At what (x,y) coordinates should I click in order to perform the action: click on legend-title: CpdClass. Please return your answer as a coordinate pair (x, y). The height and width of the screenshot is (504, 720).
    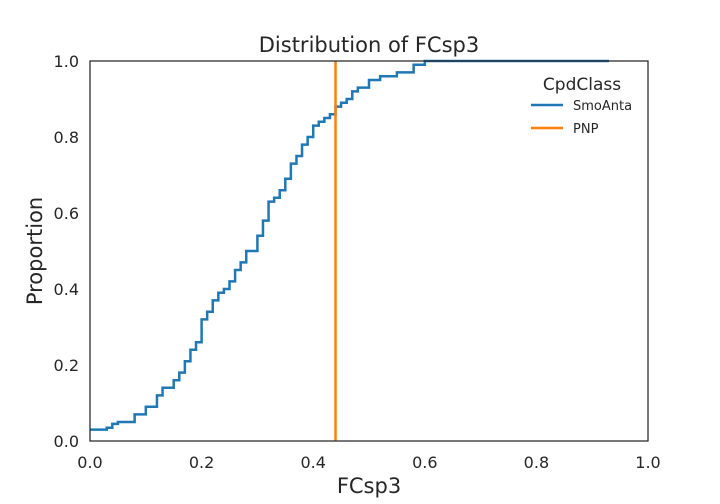
    Looking at the image, I should click on (582, 85).